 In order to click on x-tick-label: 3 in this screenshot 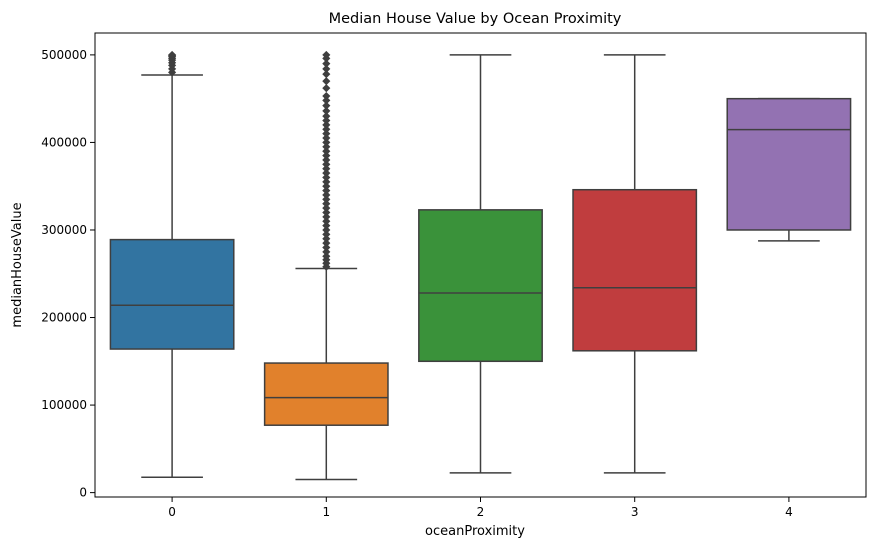, I will do `click(635, 512)`.